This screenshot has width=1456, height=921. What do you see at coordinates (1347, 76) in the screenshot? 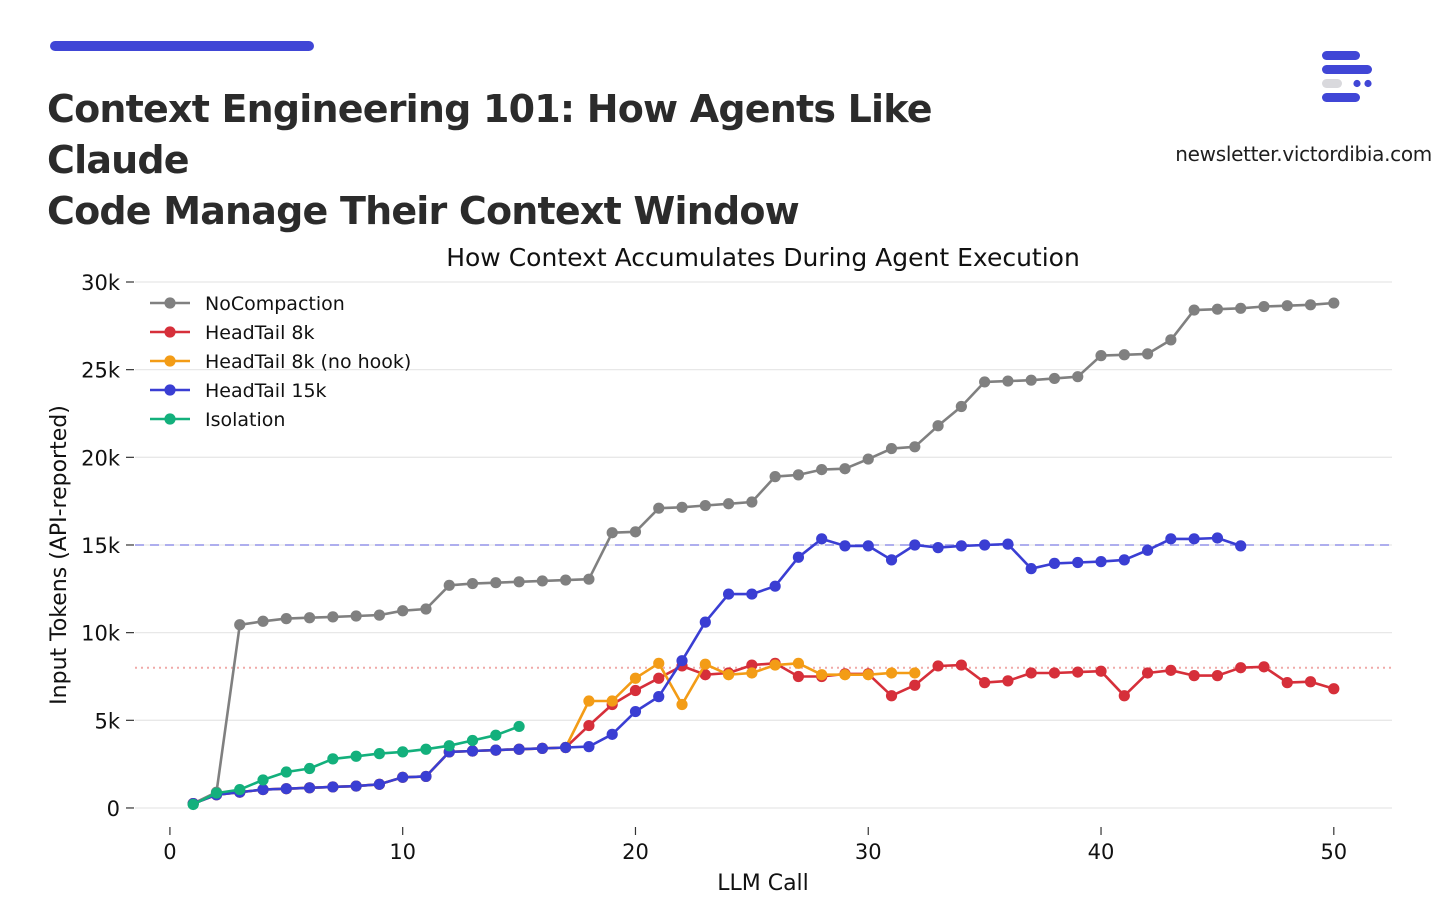
I see `newsletter-logo-icon` at bounding box center [1347, 76].